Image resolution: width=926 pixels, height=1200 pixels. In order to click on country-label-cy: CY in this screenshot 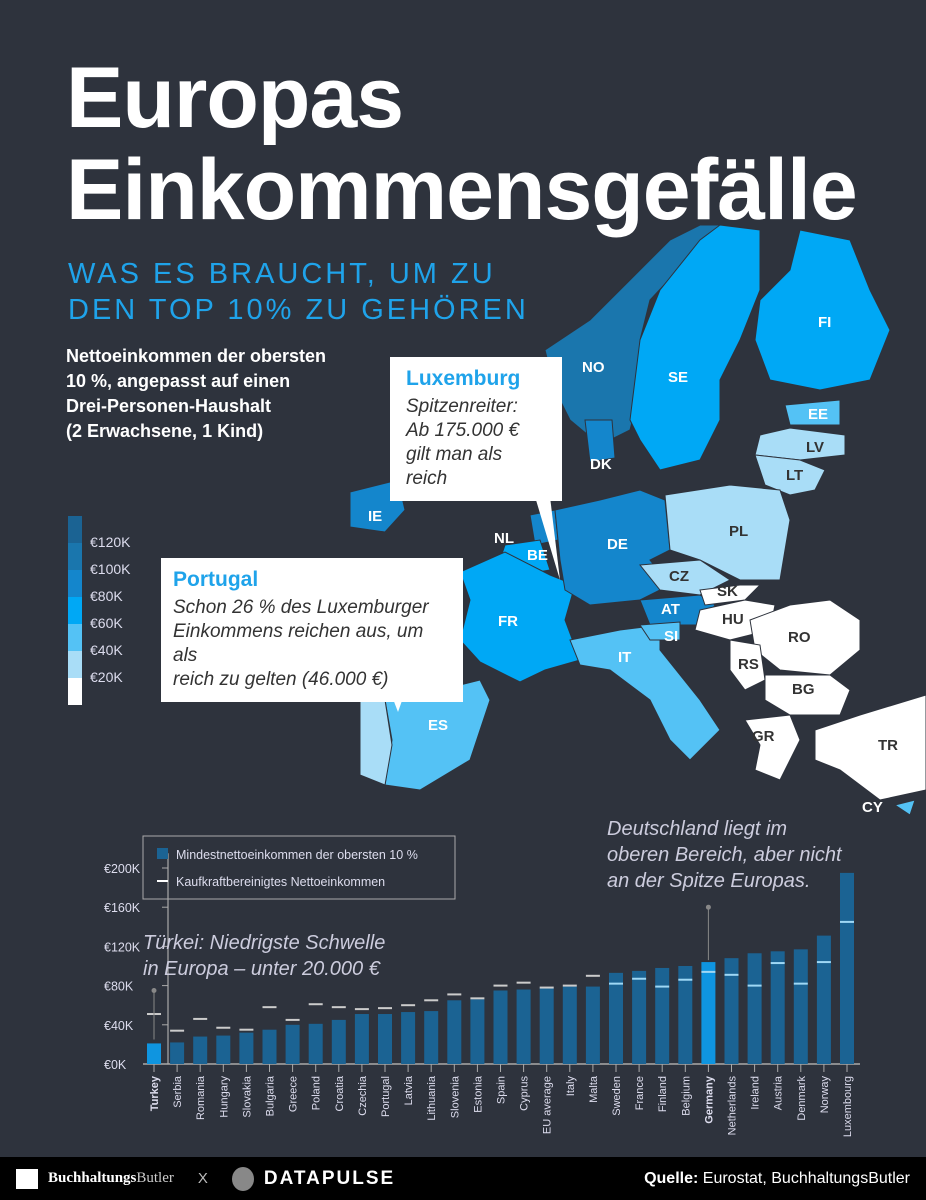, I will do `click(872, 807)`.